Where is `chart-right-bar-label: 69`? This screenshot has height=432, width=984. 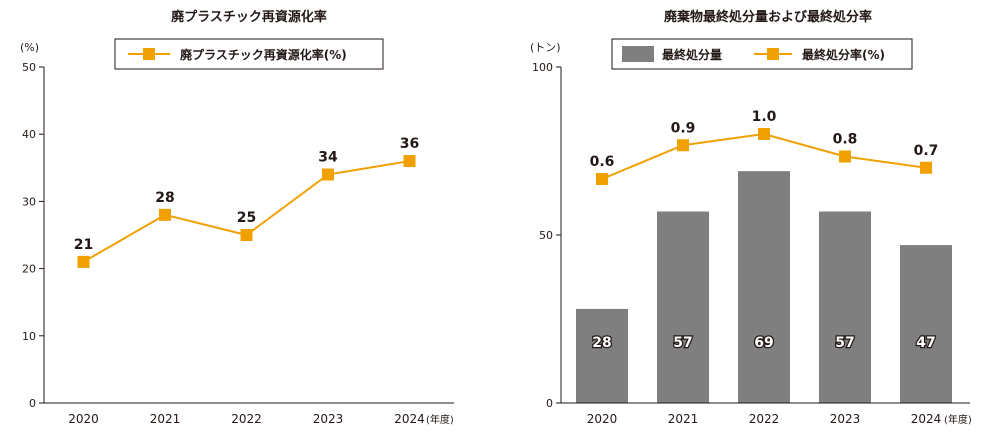 chart-right-bar-label: 69 is located at coordinates (763, 343).